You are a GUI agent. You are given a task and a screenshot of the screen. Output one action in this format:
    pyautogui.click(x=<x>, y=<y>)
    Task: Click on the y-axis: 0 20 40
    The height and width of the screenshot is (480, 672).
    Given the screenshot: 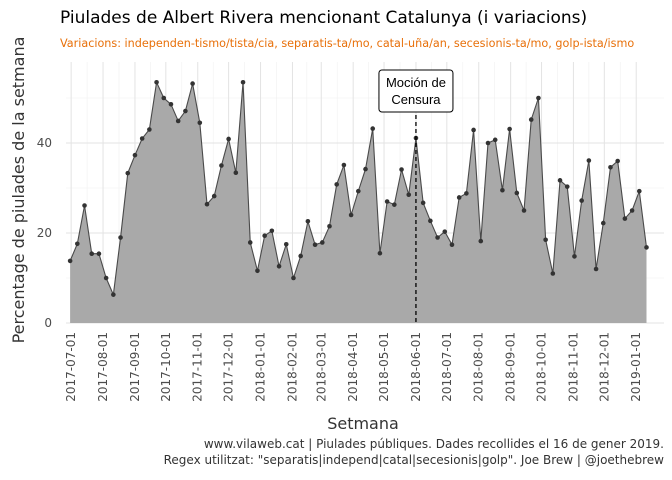 What is the action you would take?
    pyautogui.click(x=44, y=233)
    